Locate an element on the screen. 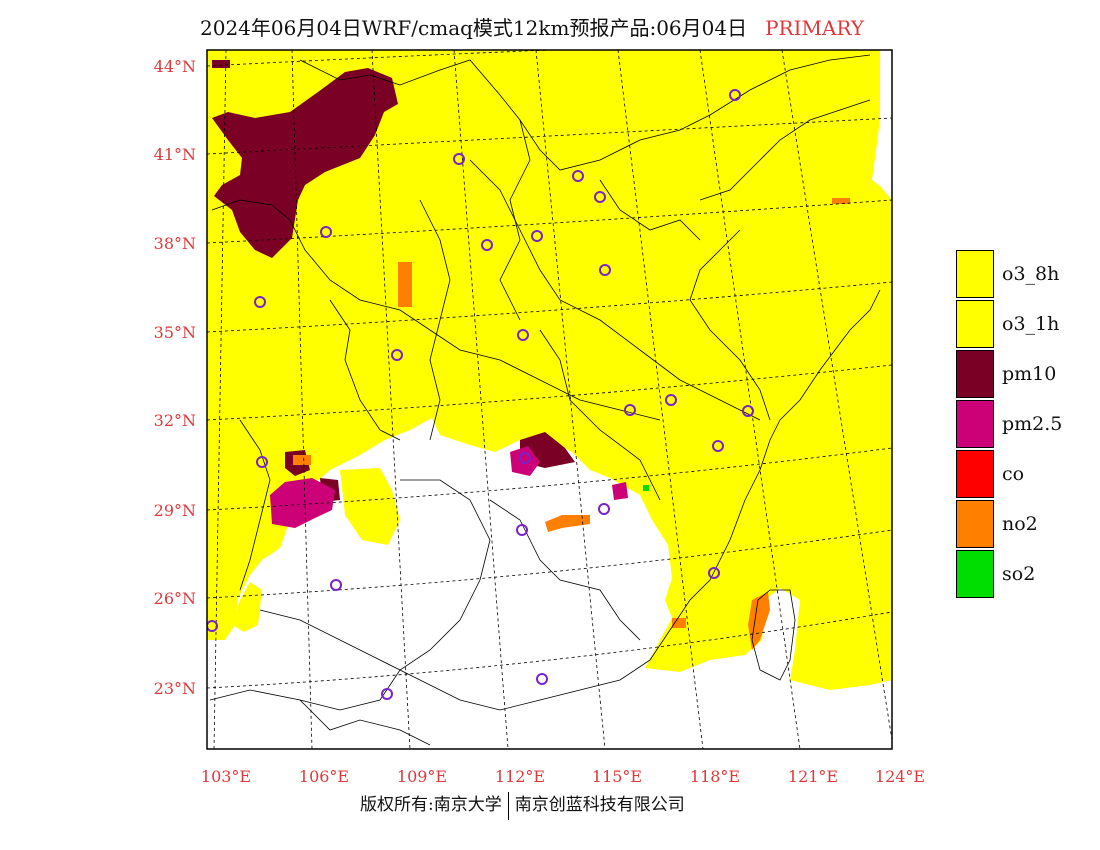 The image size is (1100, 850). no-primary-pollutant-region is located at coordinates (882, 125).